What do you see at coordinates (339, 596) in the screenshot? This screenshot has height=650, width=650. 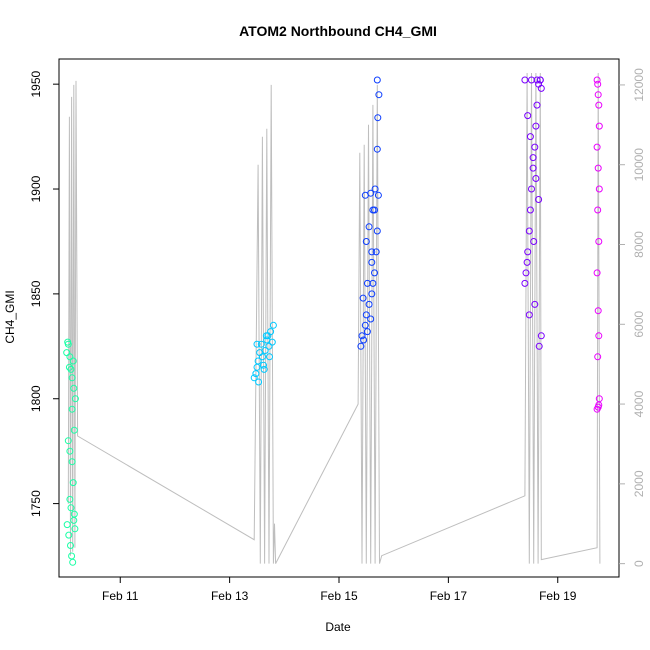 I see `x-tick-label: Feb 15` at bounding box center [339, 596].